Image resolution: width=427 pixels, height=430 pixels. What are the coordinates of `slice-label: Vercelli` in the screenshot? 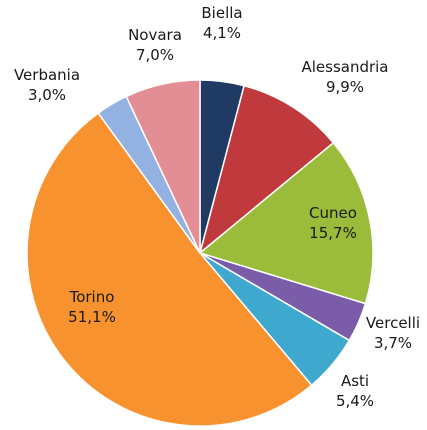 It's located at (393, 323).